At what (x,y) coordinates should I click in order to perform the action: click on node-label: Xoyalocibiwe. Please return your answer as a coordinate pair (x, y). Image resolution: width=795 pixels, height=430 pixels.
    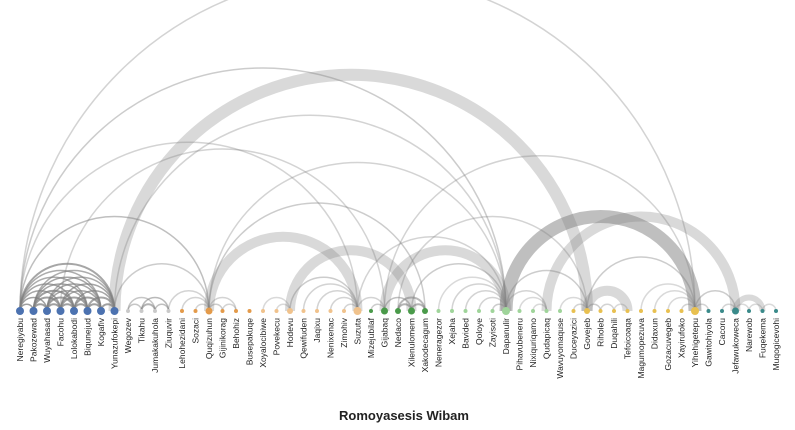
    Looking at the image, I should click on (263, 343).